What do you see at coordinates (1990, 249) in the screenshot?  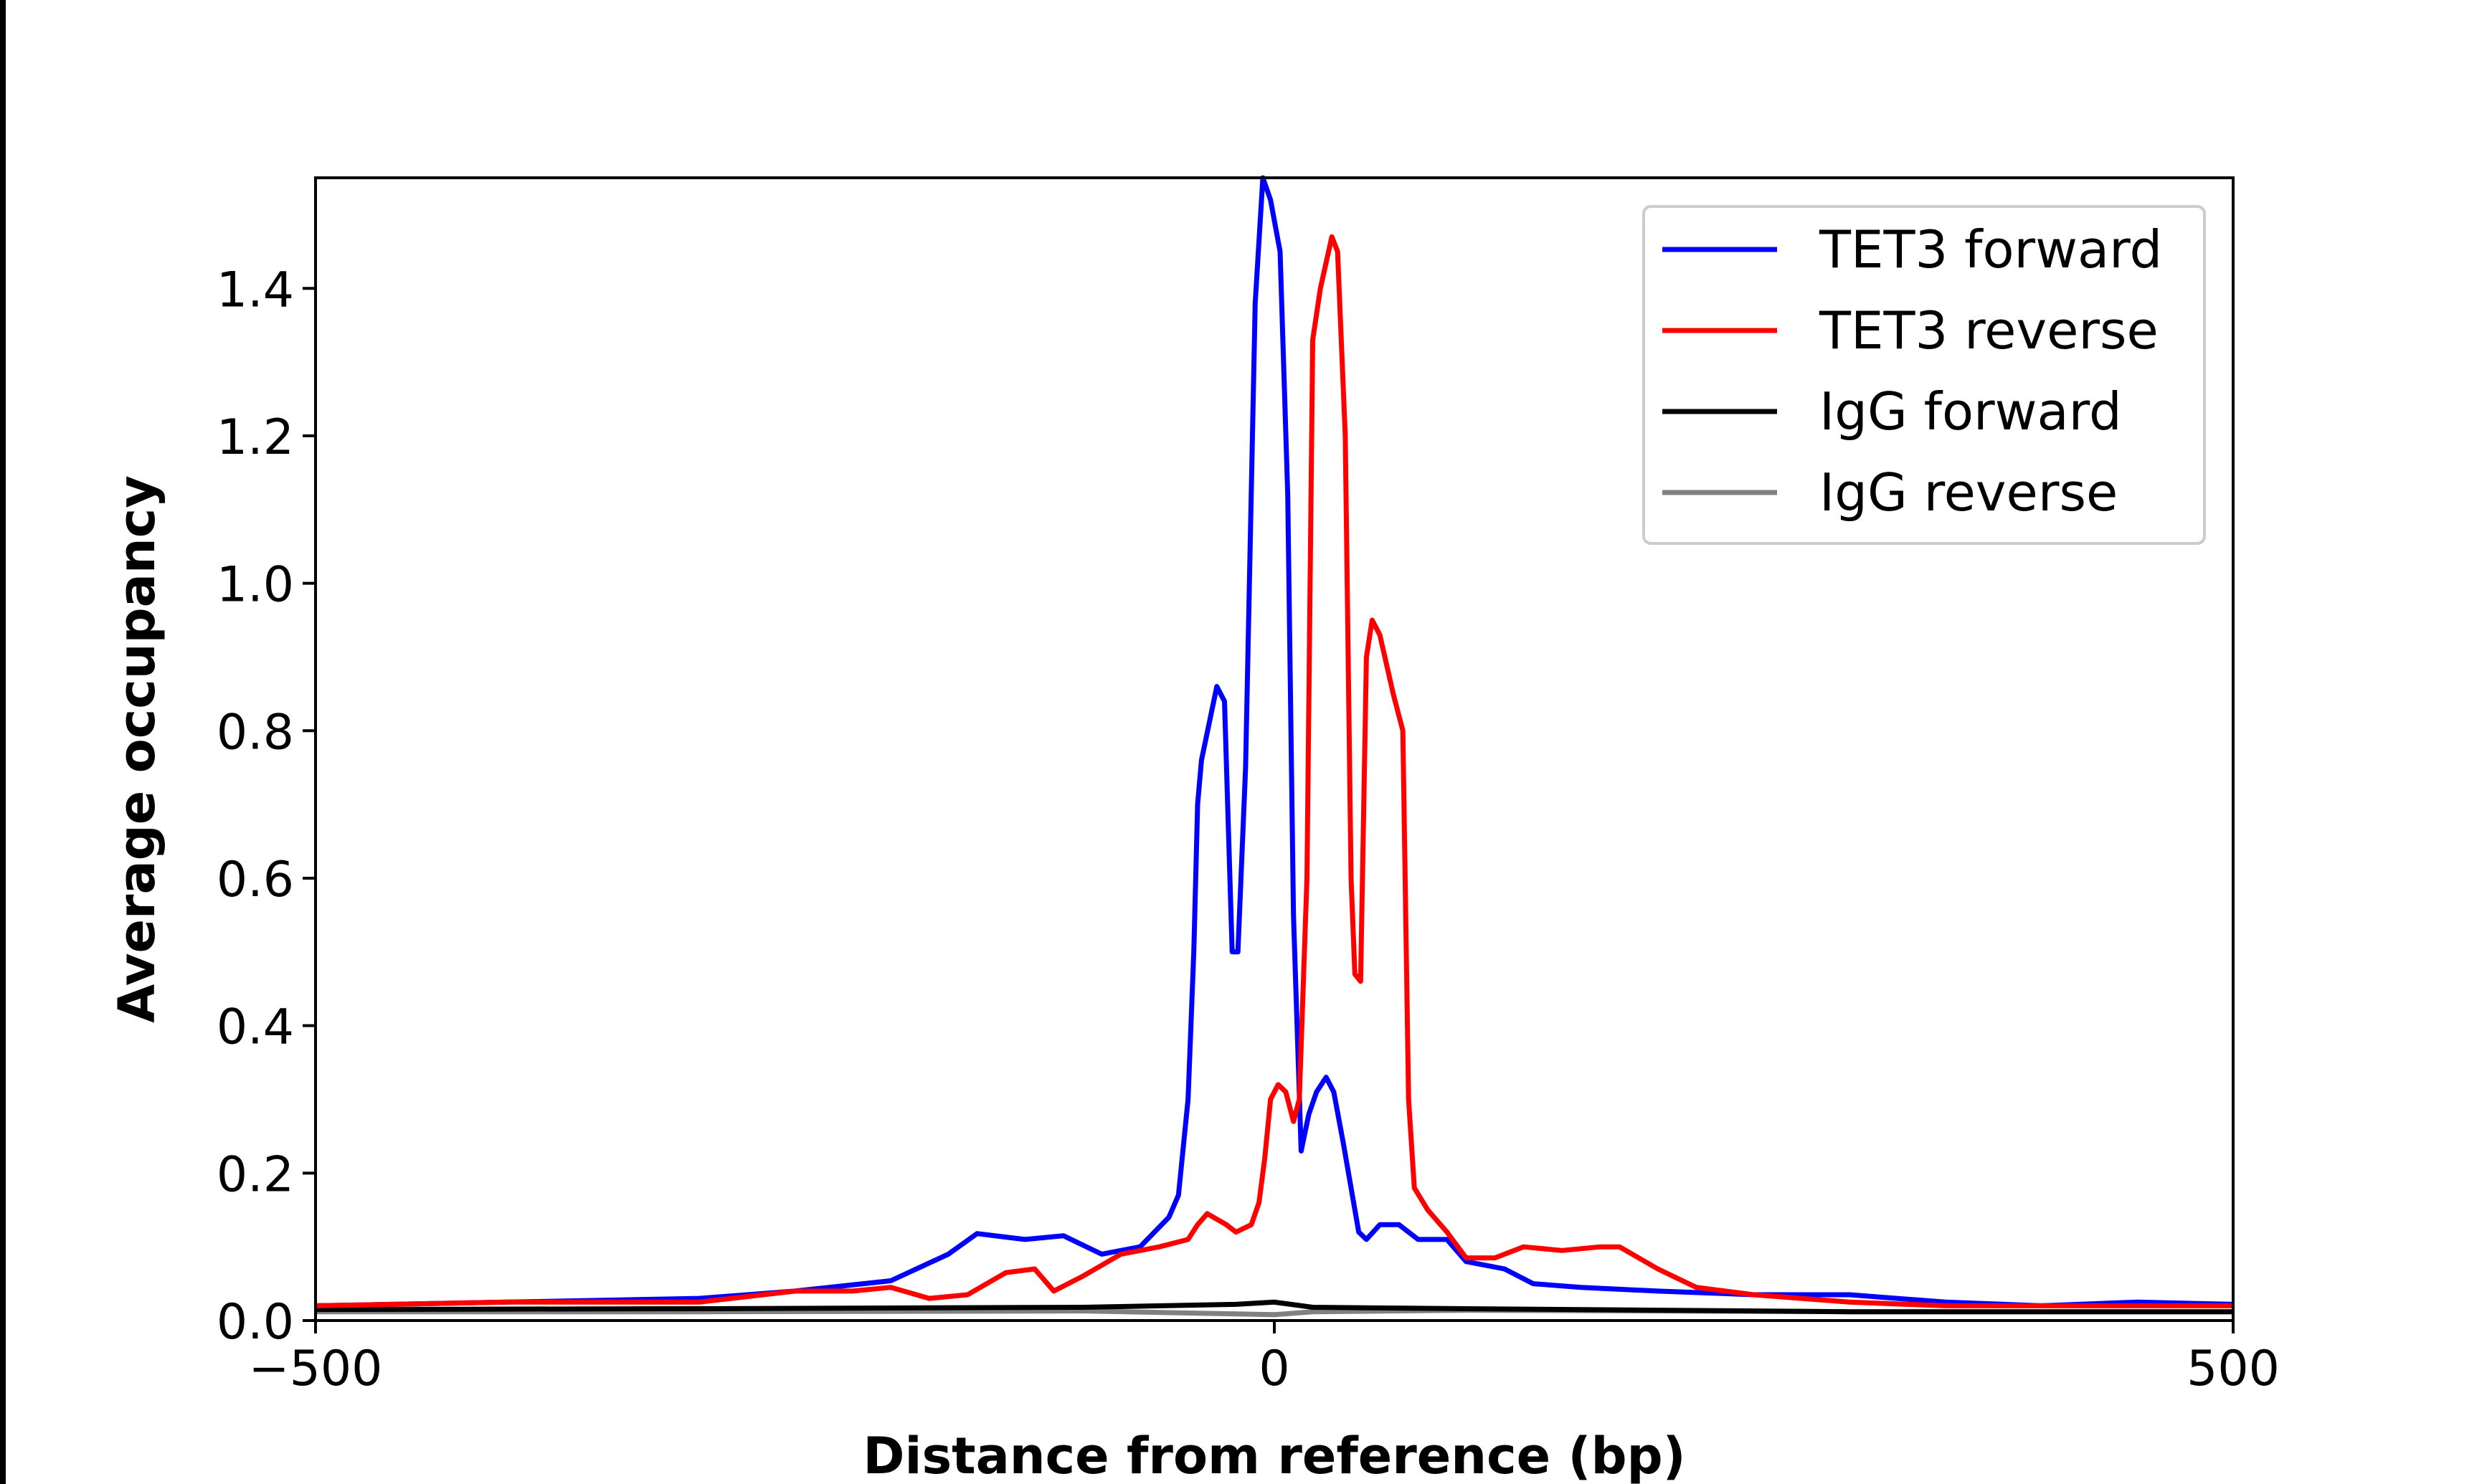 I see `legend-label: TET3 forward` at bounding box center [1990, 249].